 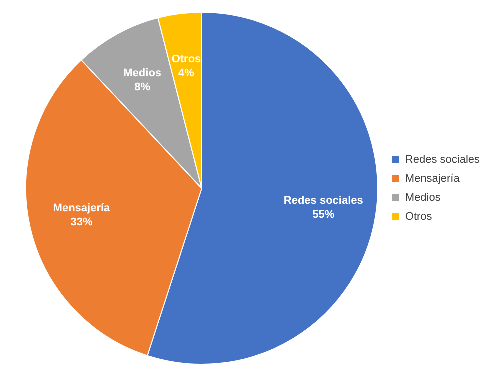 I want to click on data-label: 8%, so click(x=142, y=88).